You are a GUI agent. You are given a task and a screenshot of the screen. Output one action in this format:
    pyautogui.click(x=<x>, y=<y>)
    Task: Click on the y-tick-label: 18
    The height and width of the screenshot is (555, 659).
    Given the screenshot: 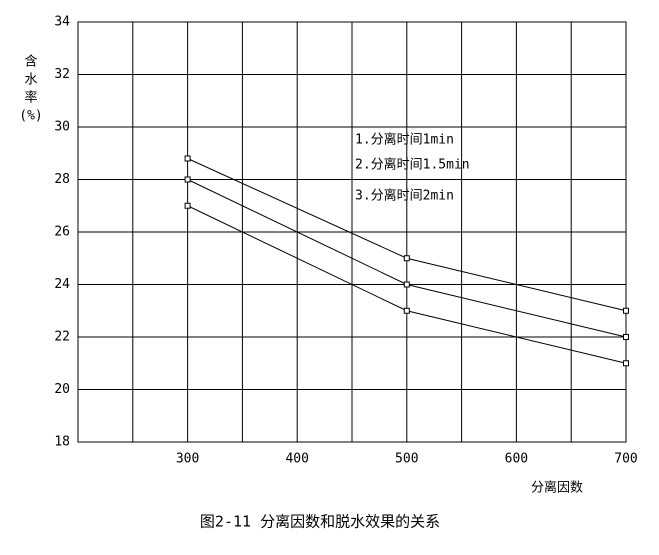 What is the action you would take?
    pyautogui.click(x=62, y=442)
    